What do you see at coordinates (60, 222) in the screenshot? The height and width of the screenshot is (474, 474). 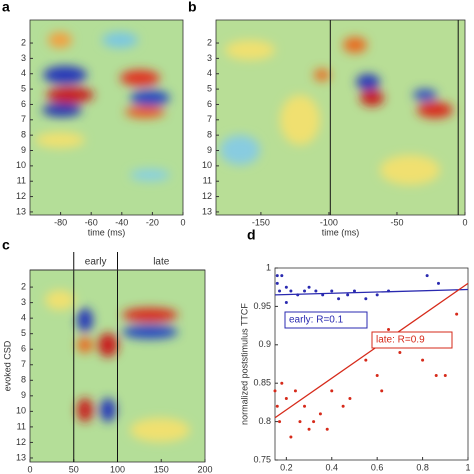 I see `x-tick-label: -80` at bounding box center [60, 222].